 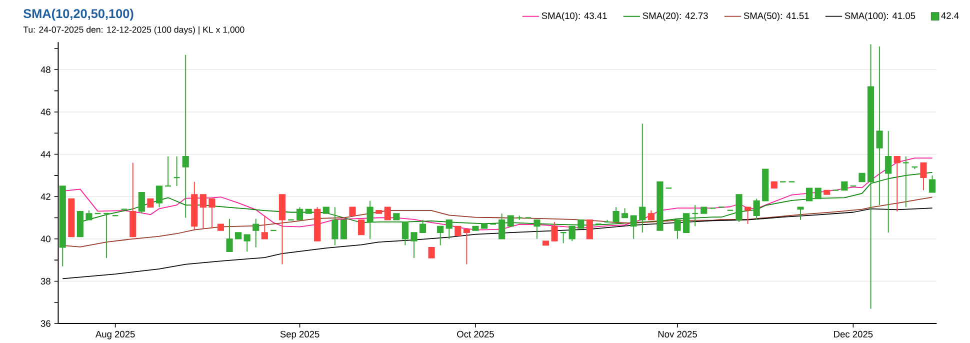 I want to click on chart-title: SMA(10,20,50,100), so click(x=78, y=14).